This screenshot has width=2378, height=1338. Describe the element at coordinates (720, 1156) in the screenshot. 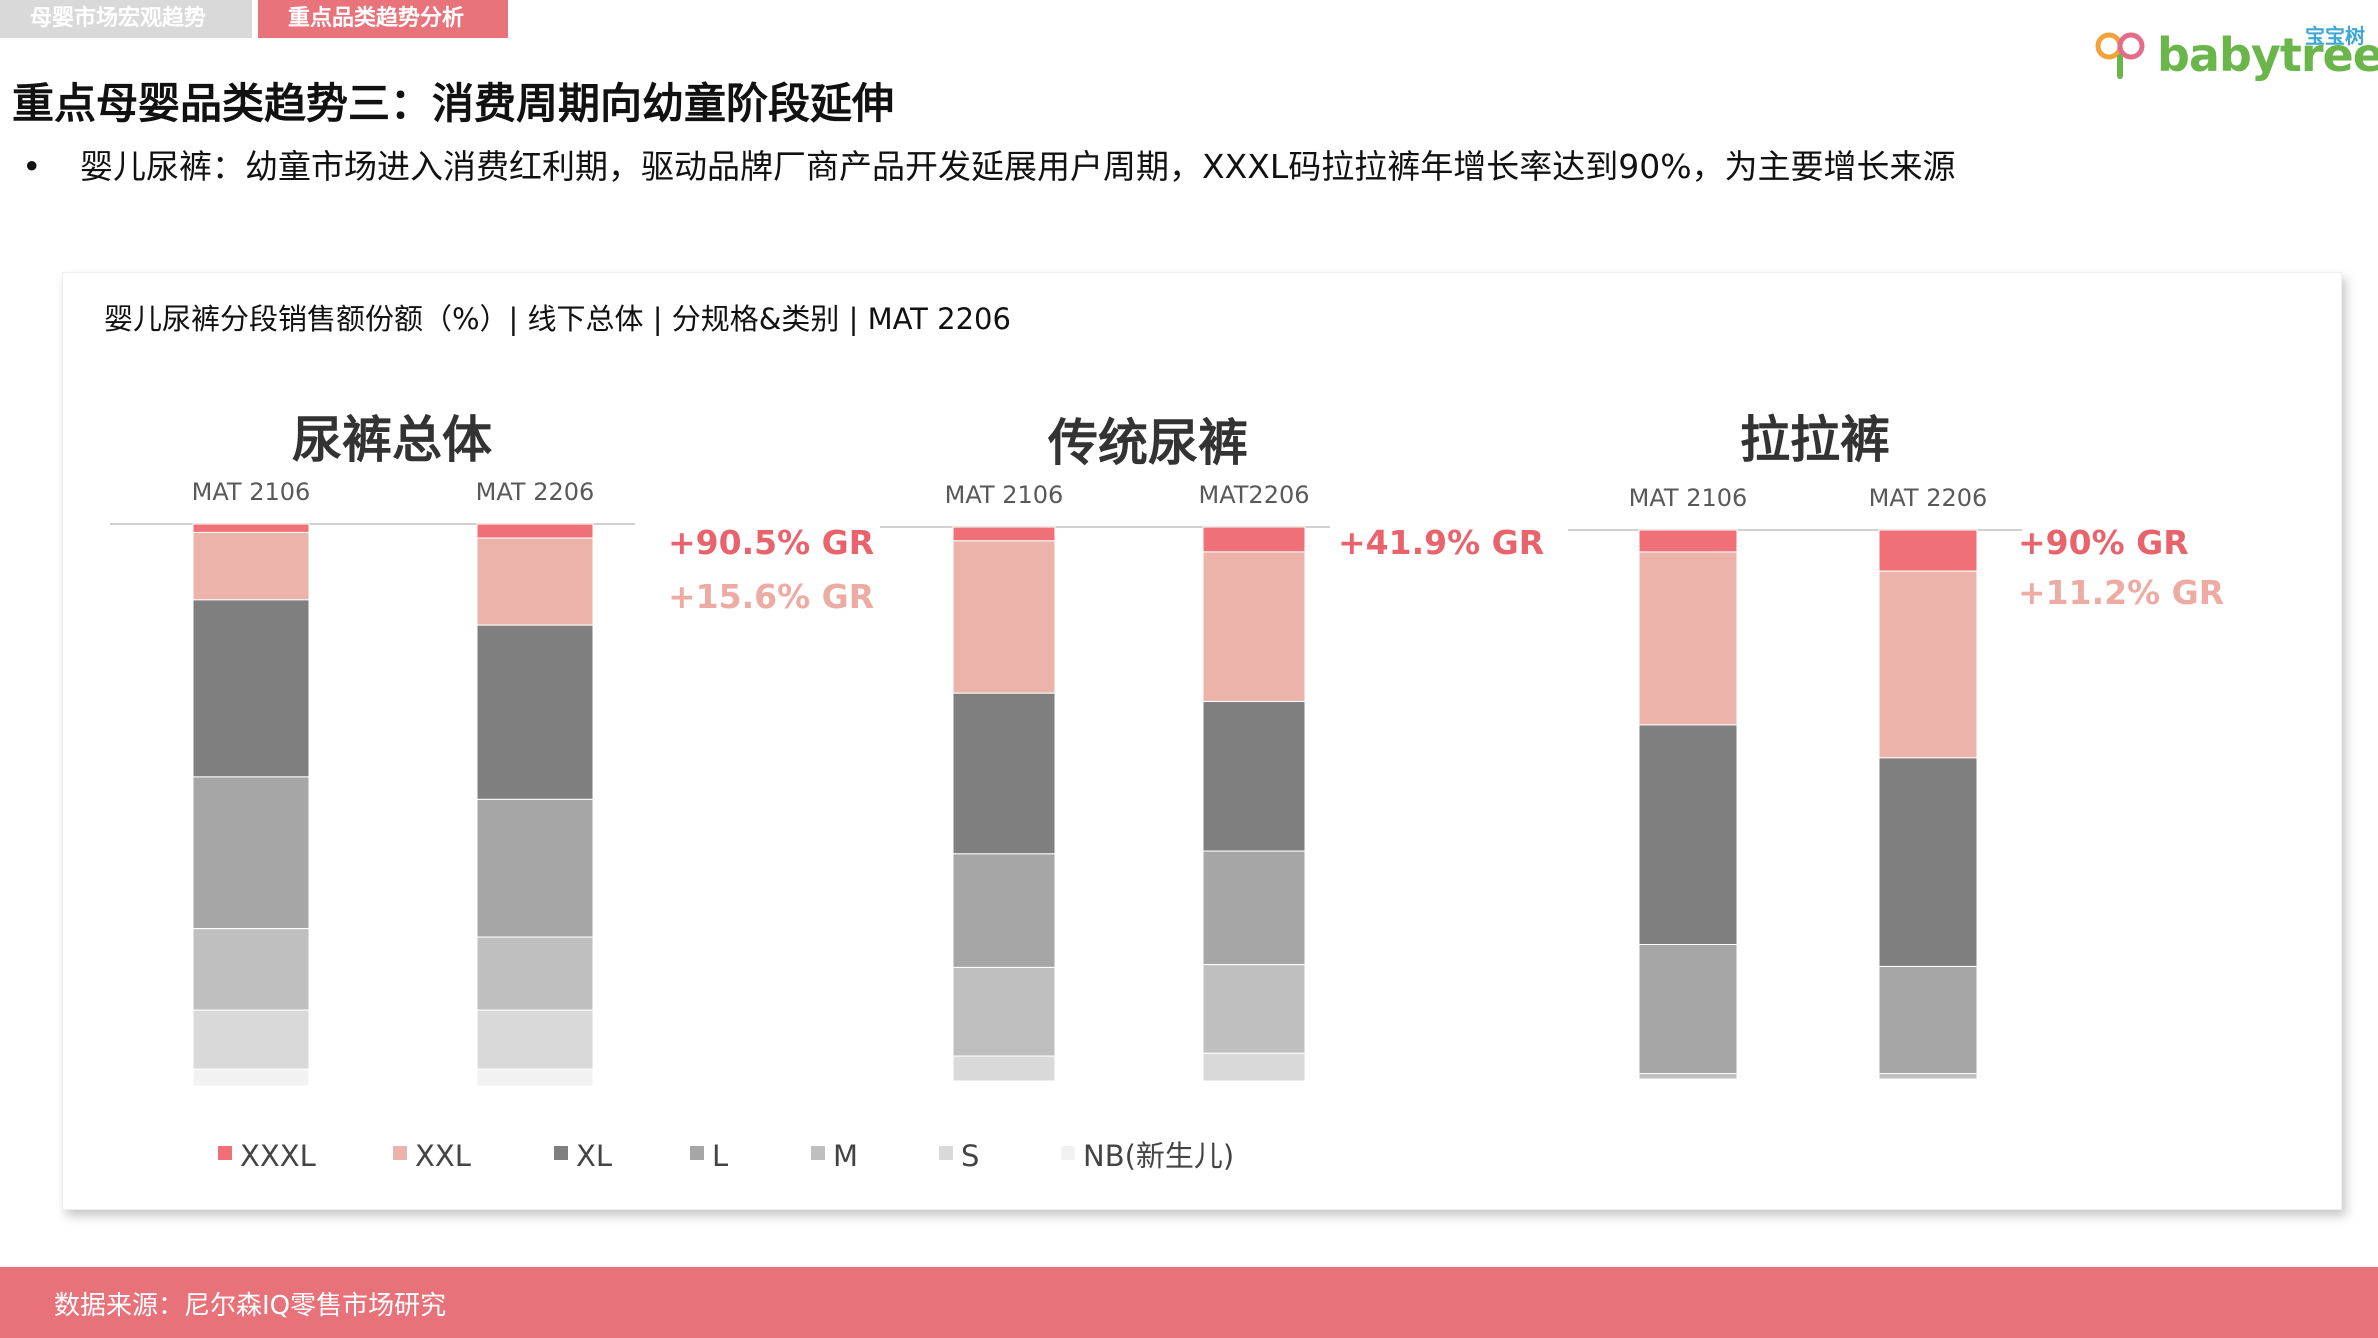

I see `legend-label: L` at that location.